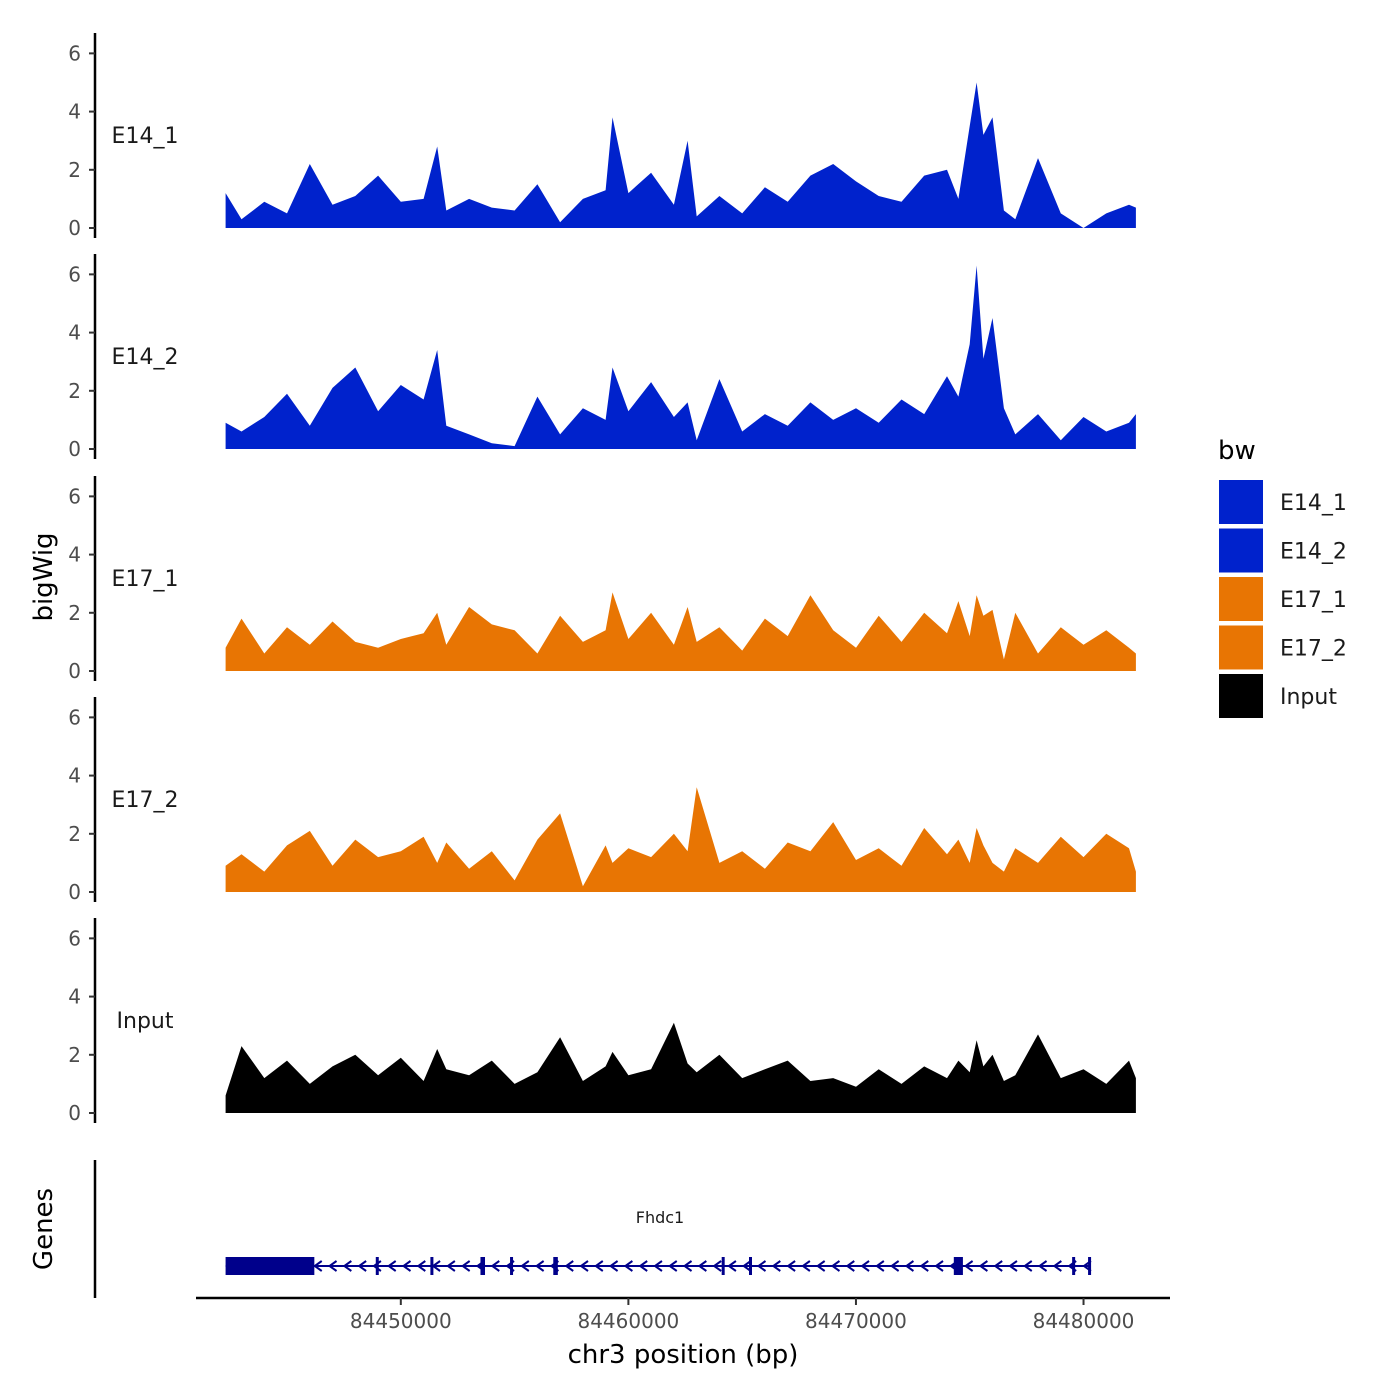  What do you see at coordinates (602, 579) in the screenshot?
I see `track-E17_1: 0 2 4 6 E17_1` at bounding box center [602, 579].